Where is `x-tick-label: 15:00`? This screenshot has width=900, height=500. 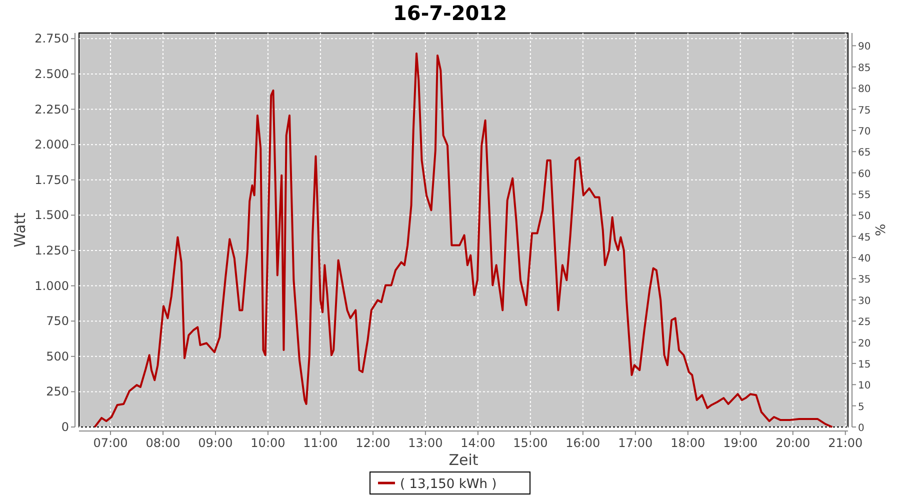 x-tick-label: 15:00 is located at coordinates (530, 443).